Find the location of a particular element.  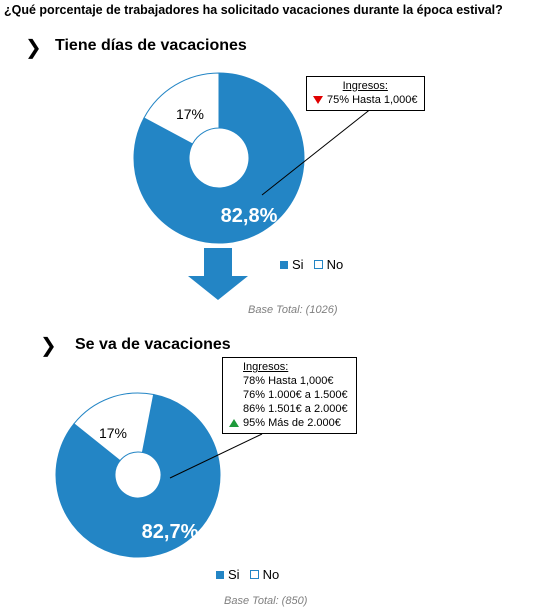

donut-chart-2: 82,7% 17% is located at coordinates (138, 475).